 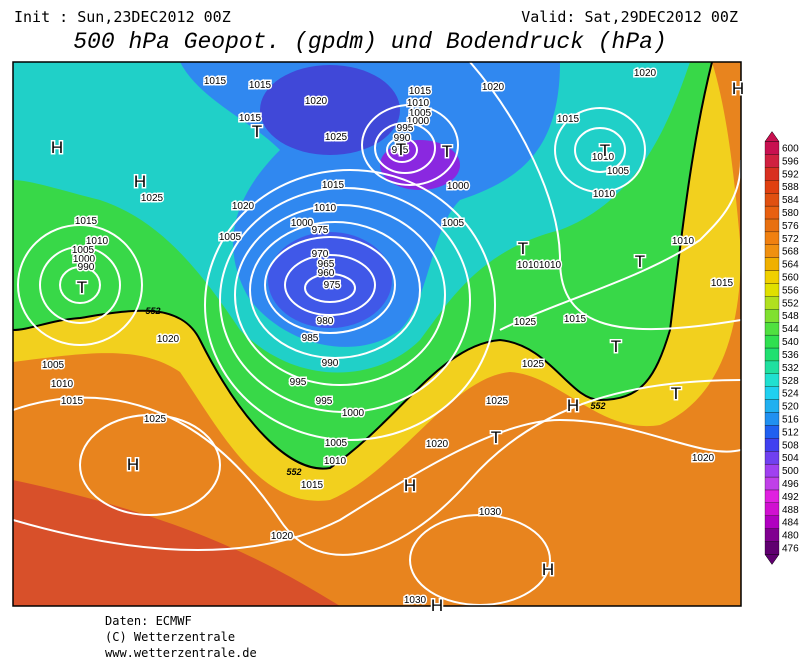 I want to click on colorbar-label: 544, so click(x=790, y=329).